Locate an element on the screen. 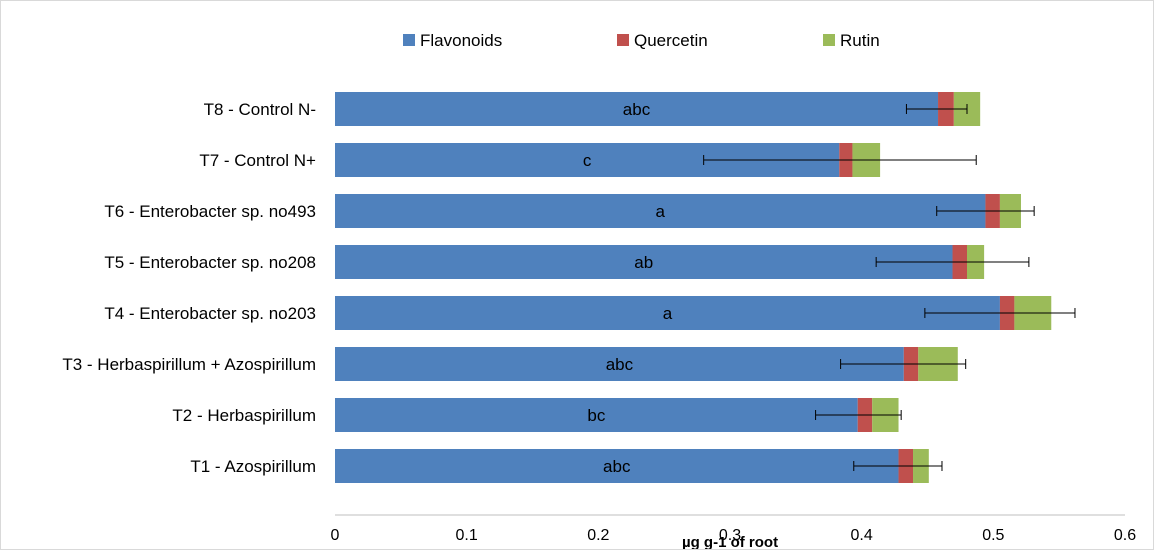 Image resolution: width=1154 pixels, height=550 pixels. x-tick-label: 0.3 is located at coordinates (730, 535).